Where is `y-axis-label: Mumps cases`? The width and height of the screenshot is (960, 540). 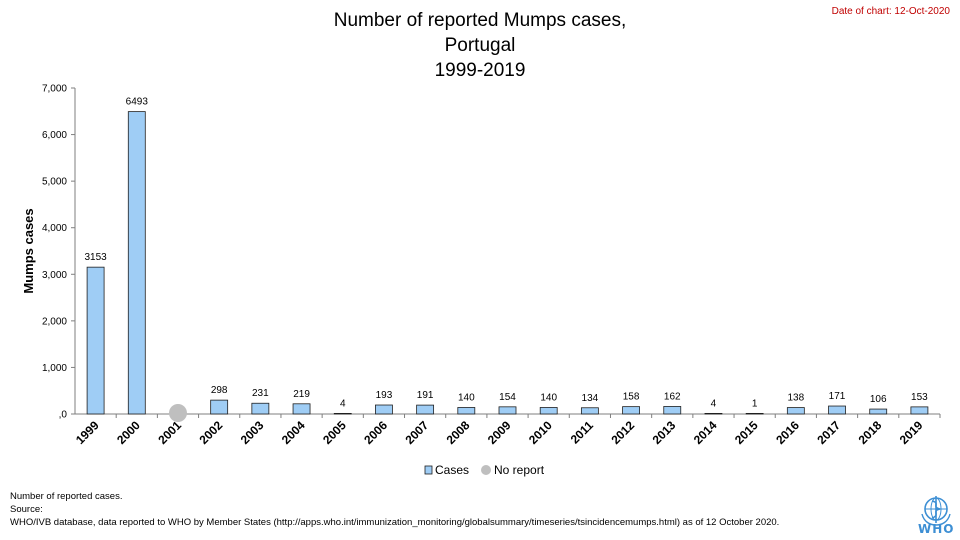
y-axis-label: Mumps cases is located at coordinates (28, 250).